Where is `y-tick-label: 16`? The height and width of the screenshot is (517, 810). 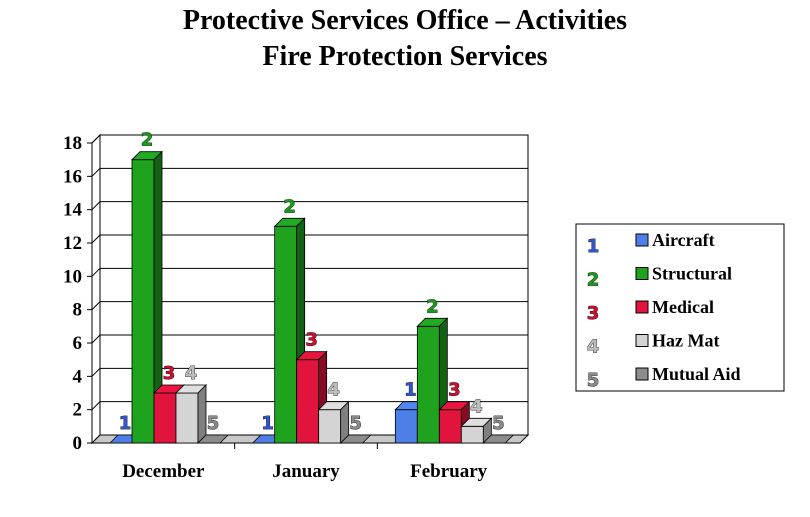 y-tick-label: 16 is located at coordinates (72, 176).